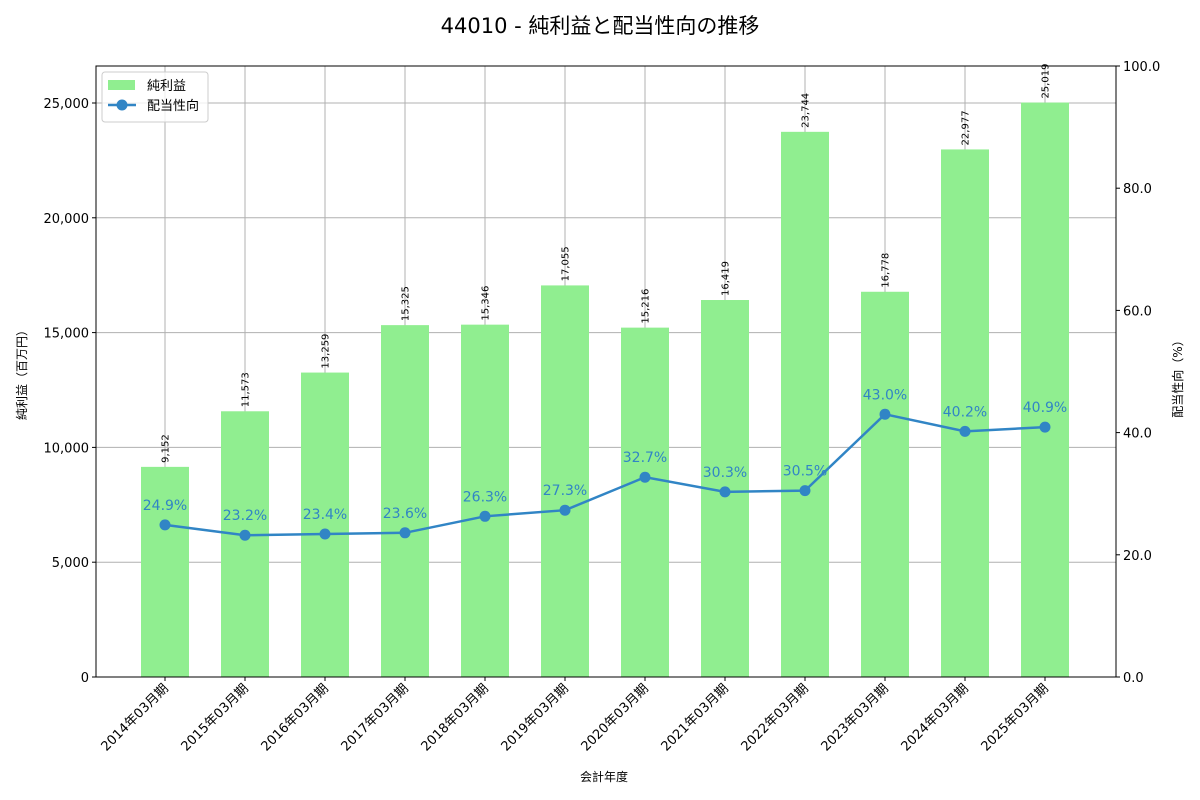 The image size is (1200, 800). What do you see at coordinates (615, 717) in the screenshot?
I see `x-tick-label: 2020年03月期` at bounding box center [615, 717].